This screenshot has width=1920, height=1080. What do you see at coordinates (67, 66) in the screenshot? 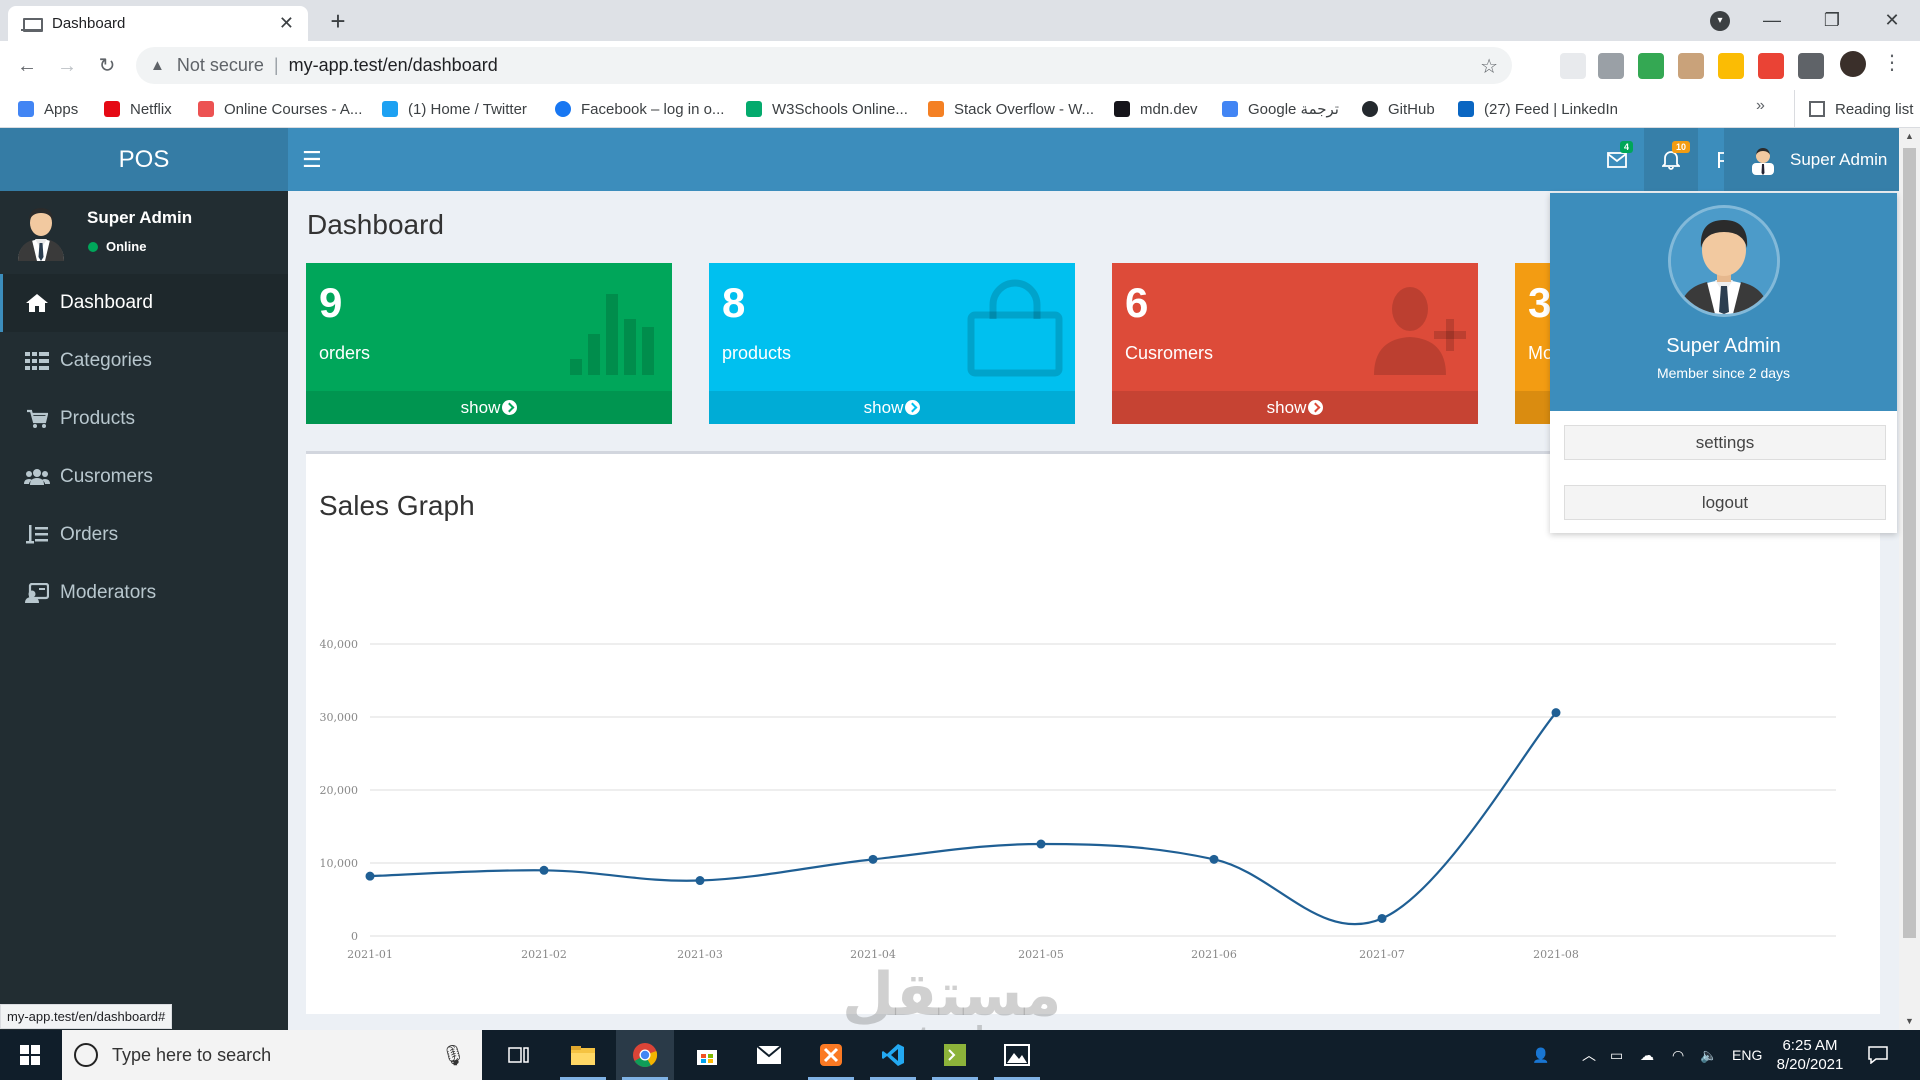
I see `forward-icon: →` at bounding box center [67, 66].